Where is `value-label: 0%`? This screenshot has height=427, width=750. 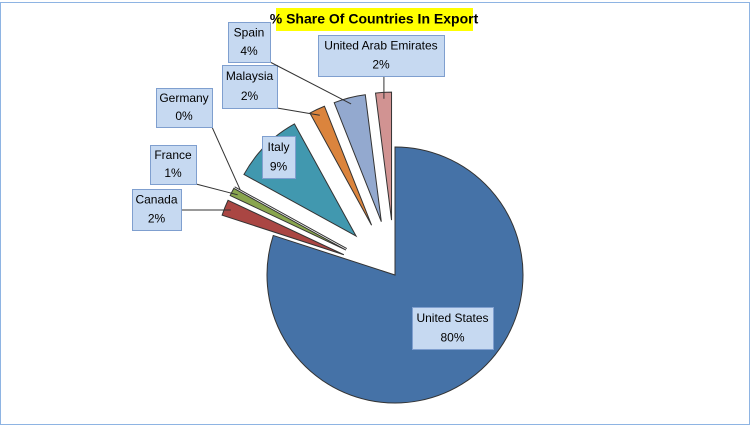
value-label: 0% is located at coordinates (184, 116).